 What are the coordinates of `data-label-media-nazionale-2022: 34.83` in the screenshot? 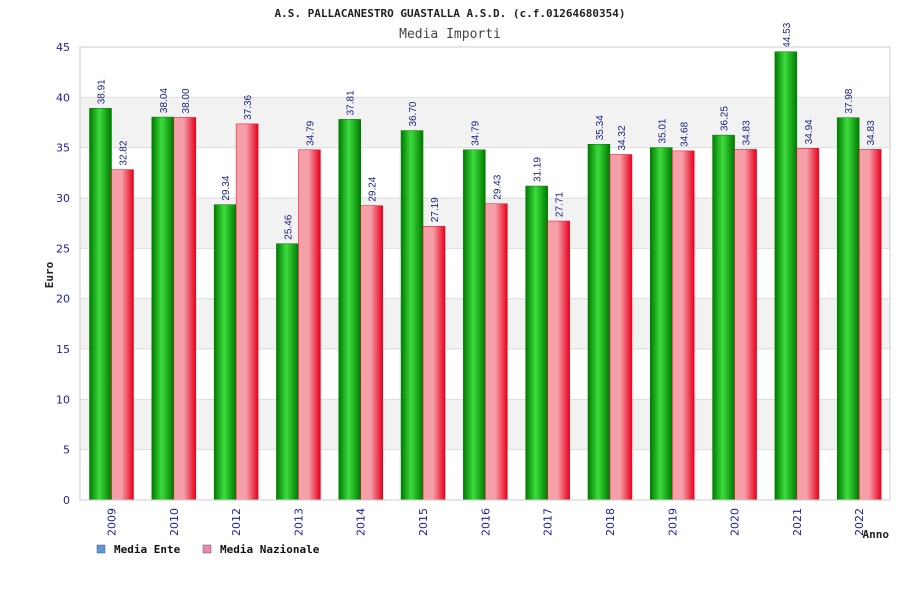 It's located at (871, 132).